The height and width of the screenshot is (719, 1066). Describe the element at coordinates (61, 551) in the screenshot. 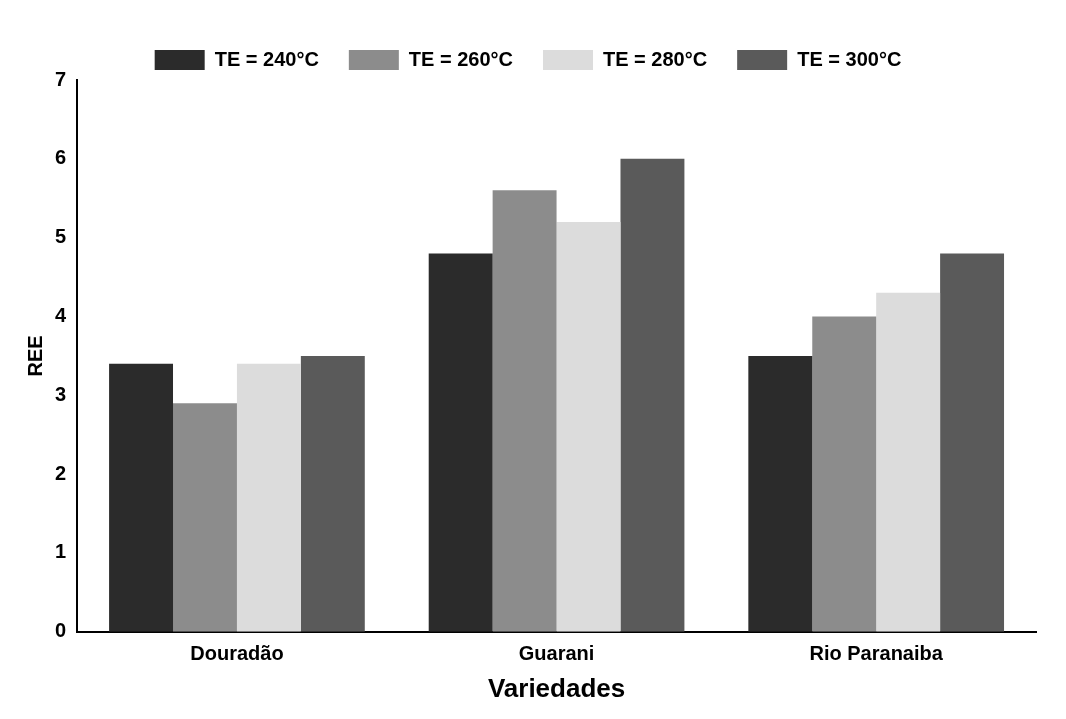

I see `y-tick-label: 1` at that location.